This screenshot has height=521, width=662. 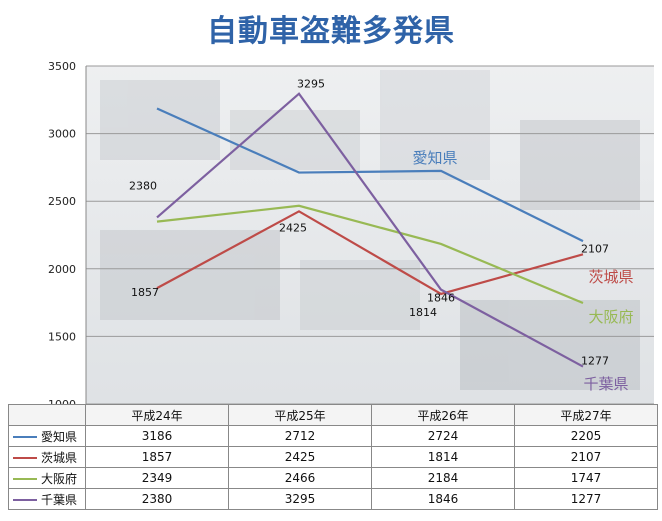 I want to click on data-label: 1277, so click(x=595, y=361).